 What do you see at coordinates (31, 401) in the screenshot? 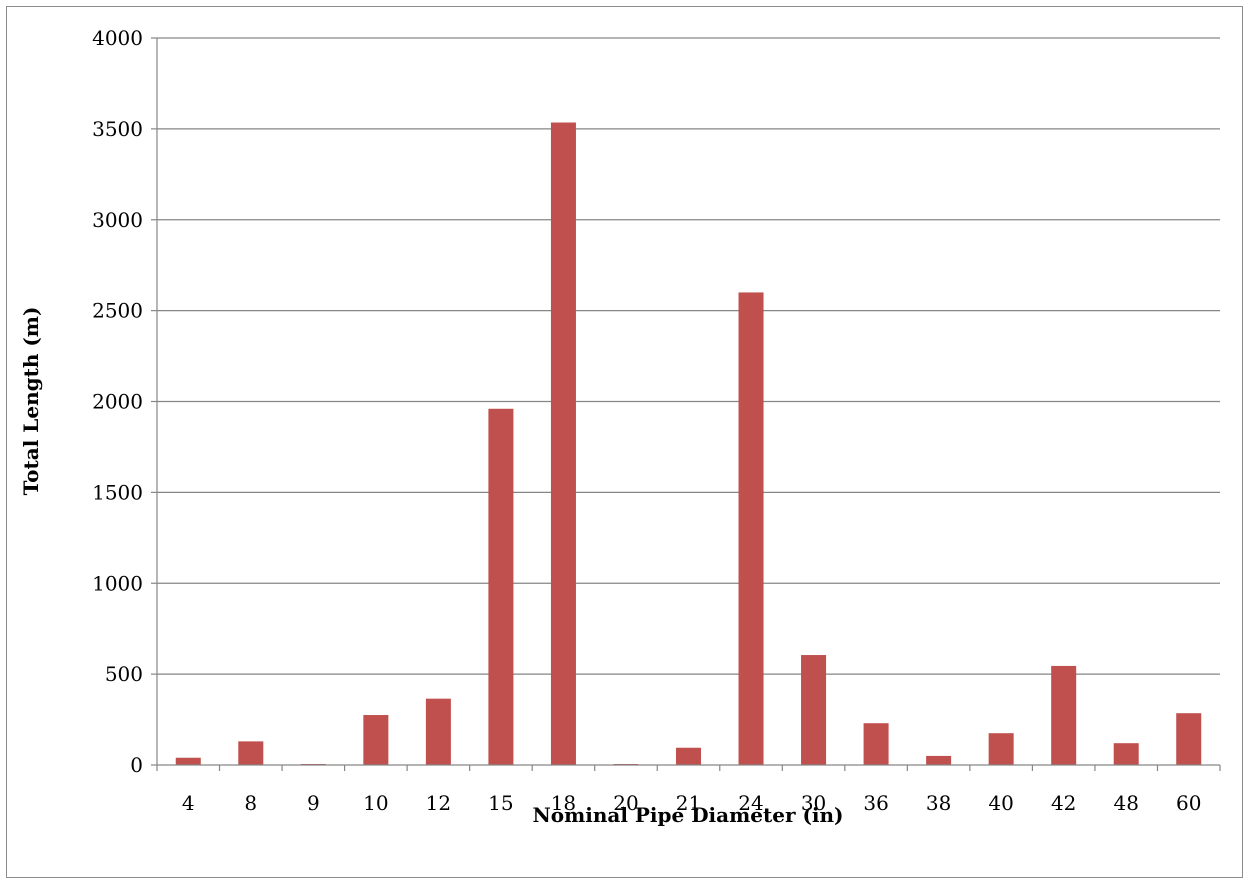
I see `y-axis-title: Total Length (m)` at bounding box center [31, 401].